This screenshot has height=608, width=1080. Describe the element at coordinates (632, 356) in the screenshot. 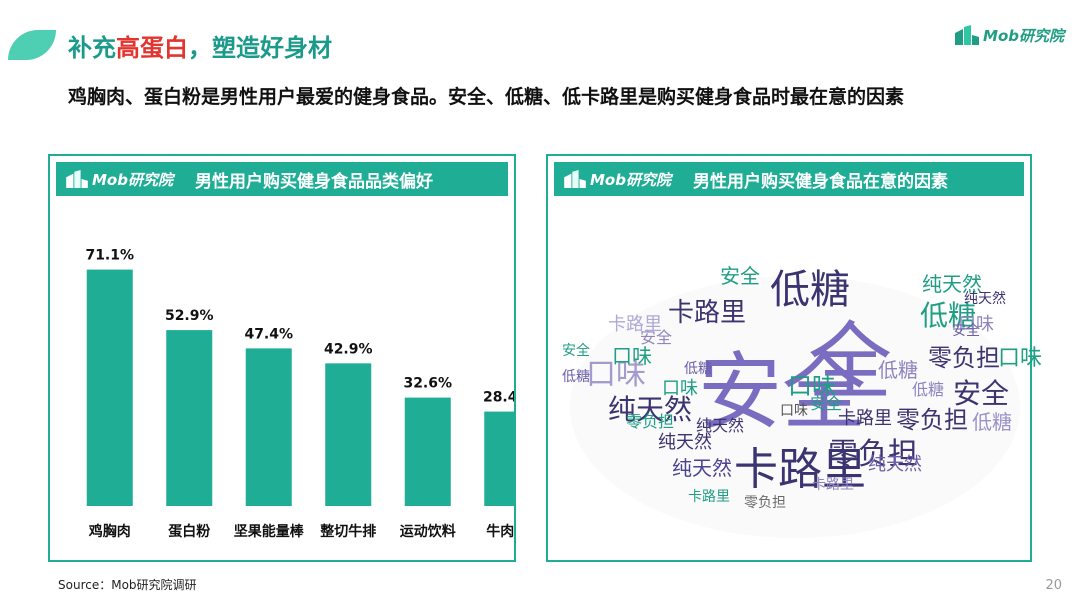

I see `cloud-word-29: 口味` at that location.